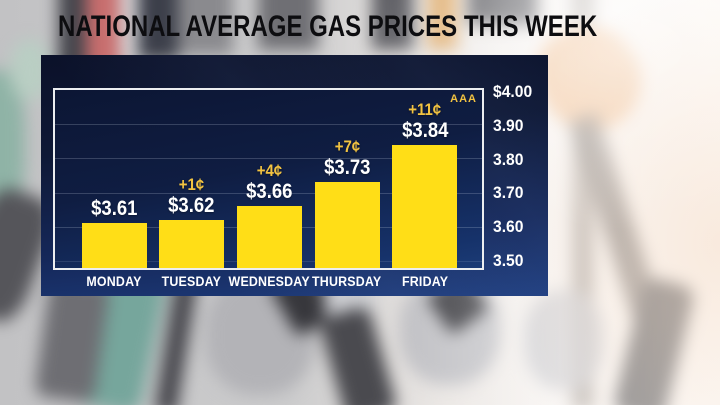 Image resolution: width=720 pixels, height=405 pixels. I want to click on page-title: NATIONAL AVERAGE GAS PRICES THIS WEEK, so click(328, 26).